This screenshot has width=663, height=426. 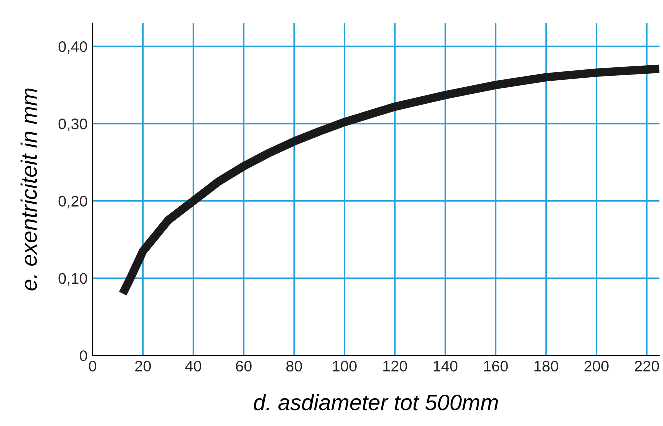 What do you see at coordinates (244, 366) in the screenshot?
I see `x-tick-label: 60` at bounding box center [244, 366].